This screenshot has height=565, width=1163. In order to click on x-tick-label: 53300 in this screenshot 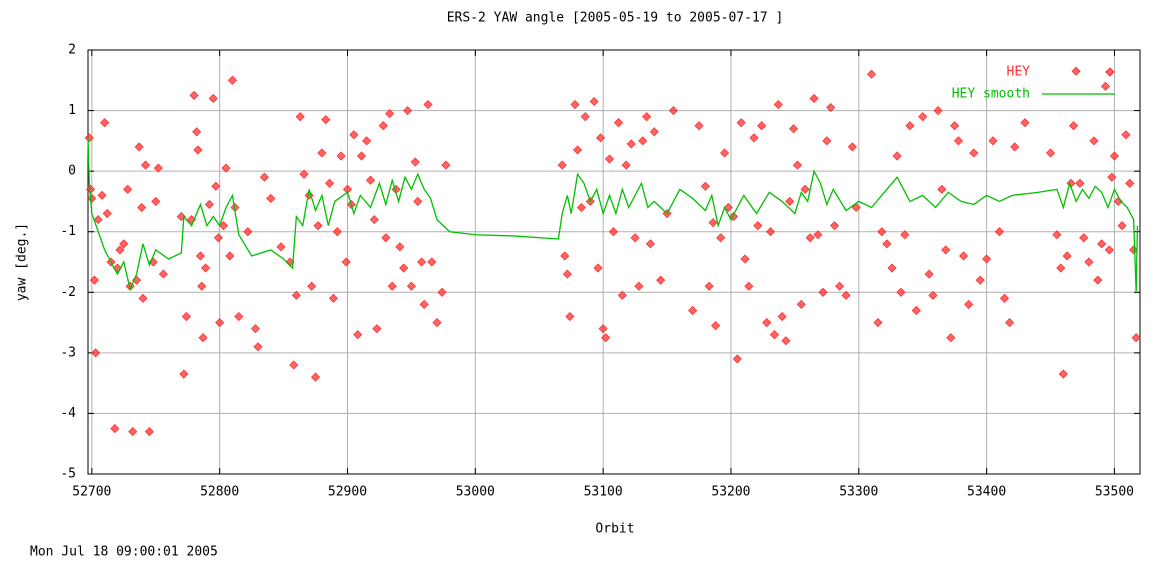, I will do `click(858, 492)`.